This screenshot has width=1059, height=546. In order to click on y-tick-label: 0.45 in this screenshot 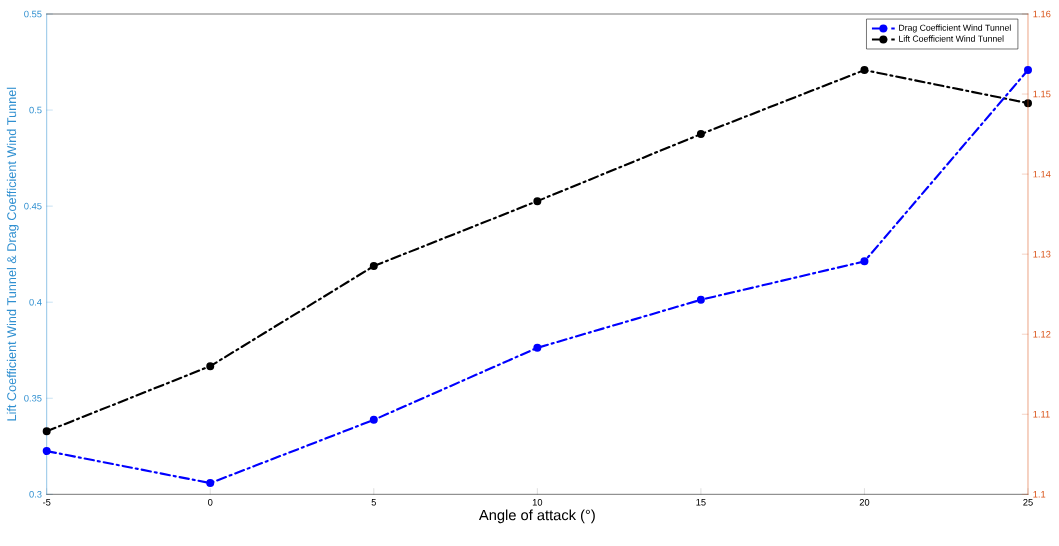, I will do `click(33, 206)`.